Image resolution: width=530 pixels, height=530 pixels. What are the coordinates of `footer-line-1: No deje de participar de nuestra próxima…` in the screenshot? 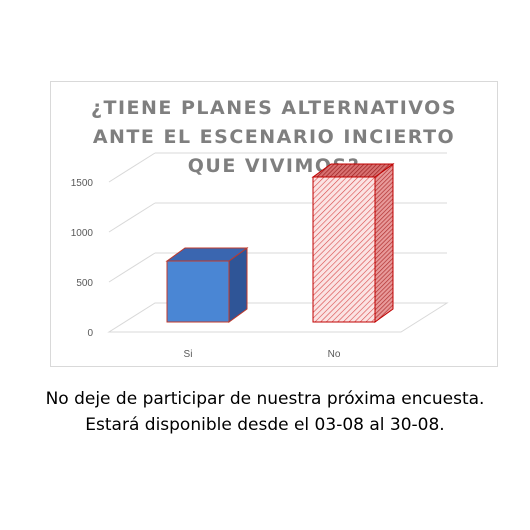 It's located at (265, 399).